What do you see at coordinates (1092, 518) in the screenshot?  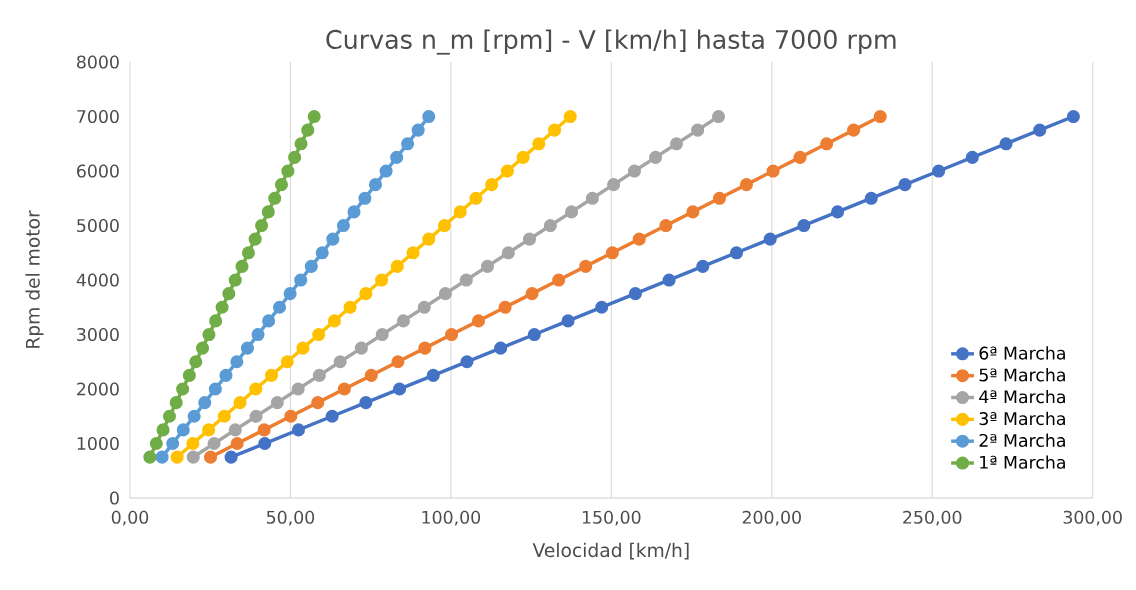 I see `x-tick-label: 300,00` at bounding box center [1092, 518].